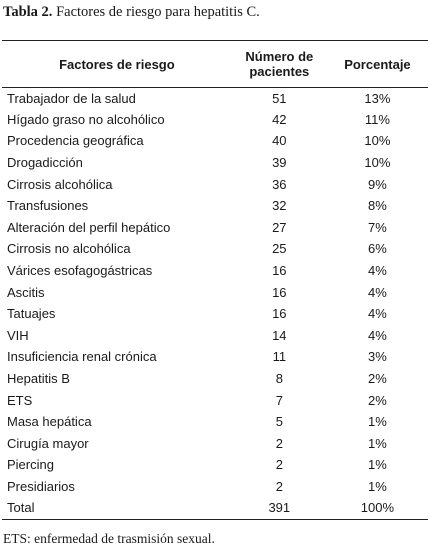 The height and width of the screenshot is (551, 430). I want to click on table-row: Insuficiencia renal crónica 11 3%, so click(215, 358).